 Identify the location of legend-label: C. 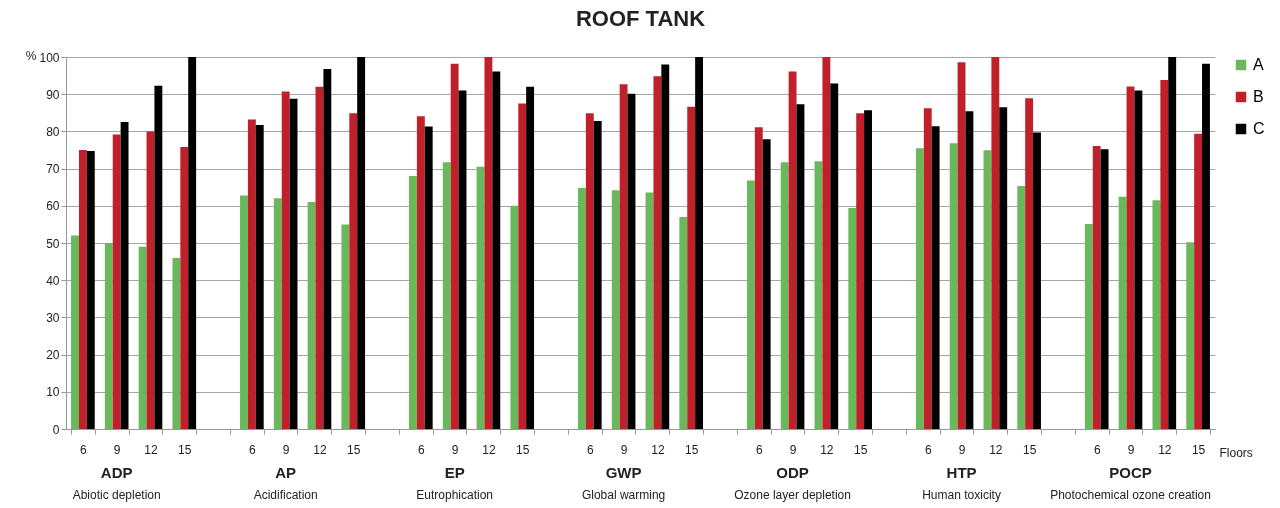
(1259, 128).